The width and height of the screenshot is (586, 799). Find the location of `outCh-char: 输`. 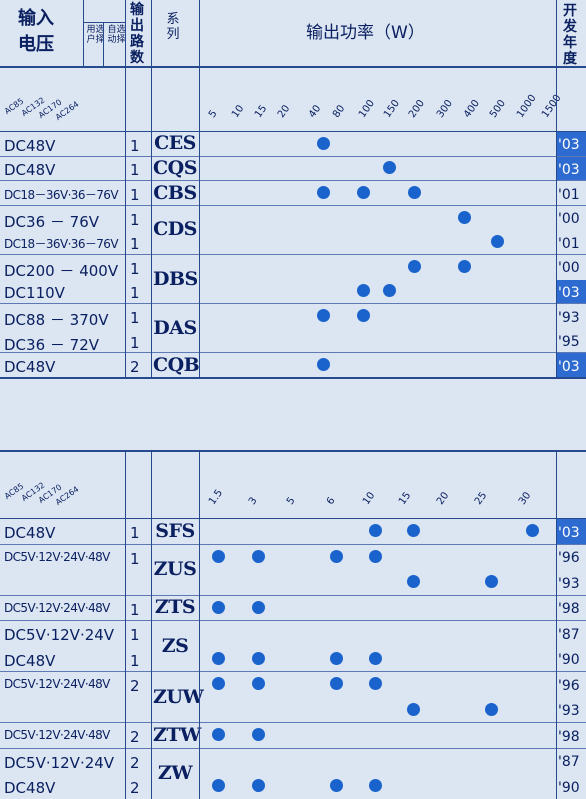

outCh-char: 输 is located at coordinates (137, 10).